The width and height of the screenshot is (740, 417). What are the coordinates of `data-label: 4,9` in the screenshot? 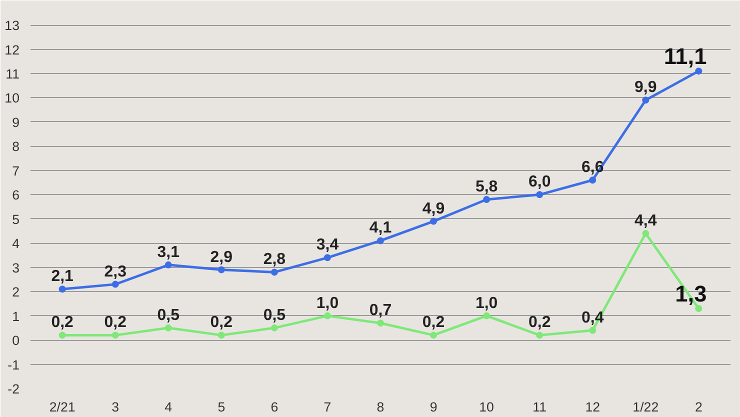 It's located at (433, 209).